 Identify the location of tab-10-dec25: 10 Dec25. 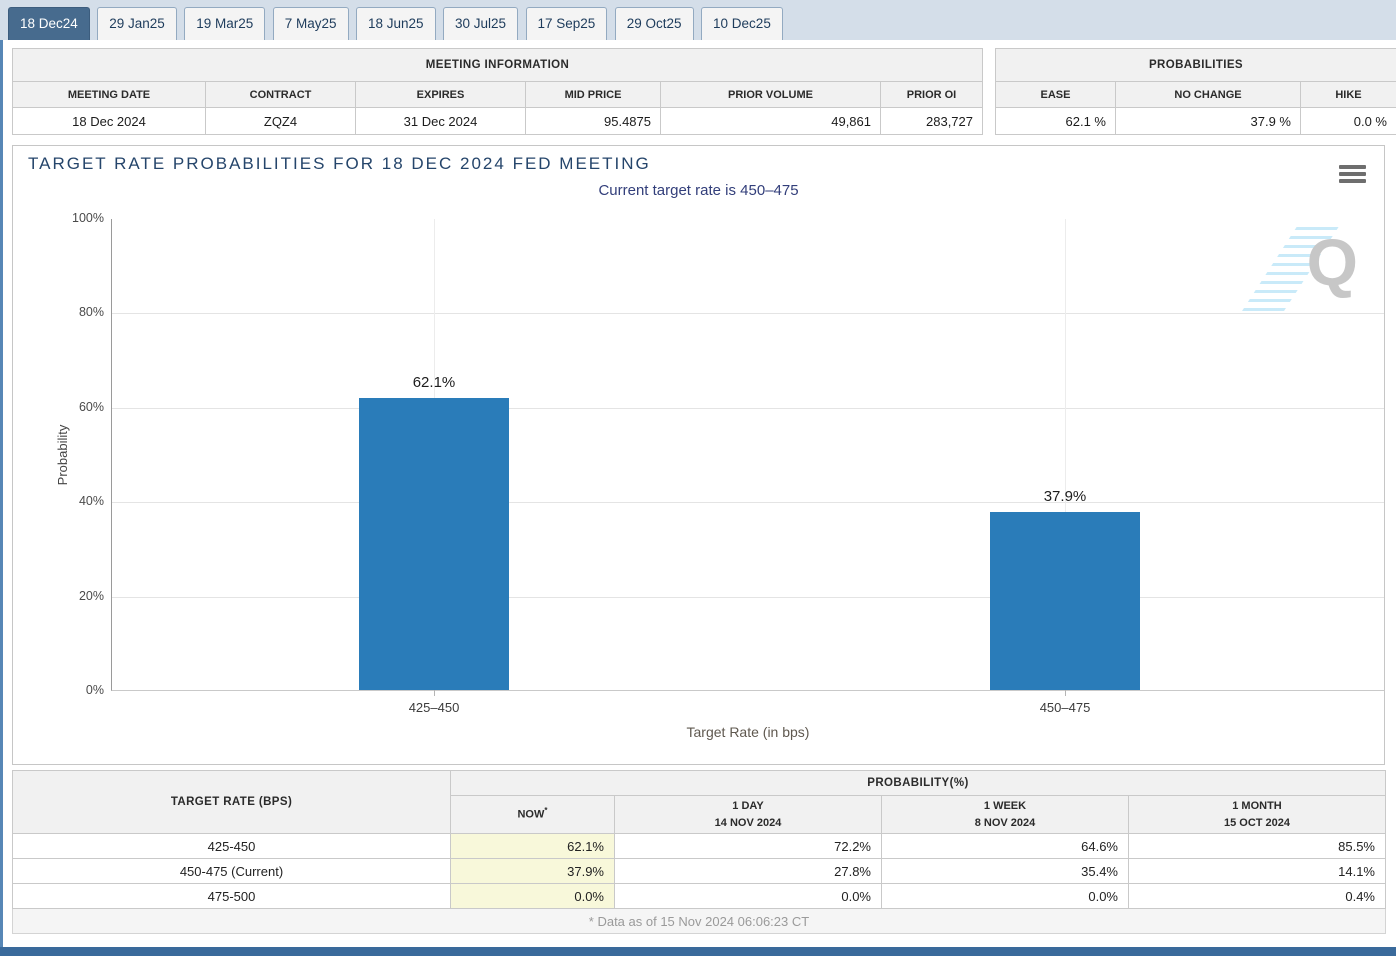
(742, 23).